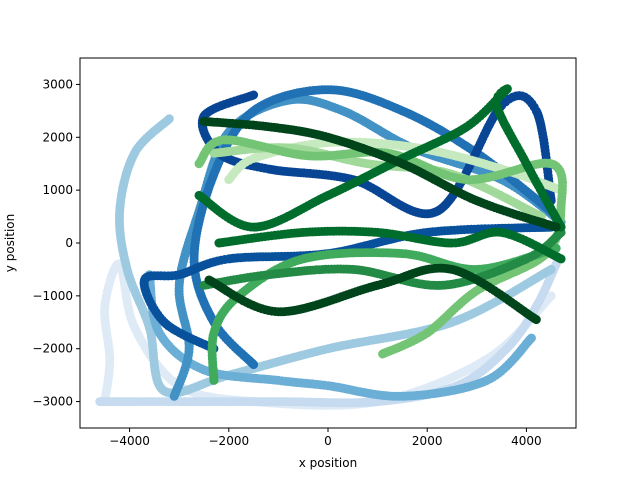  I want to click on y-tick-label: 3000, so click(57, 84).